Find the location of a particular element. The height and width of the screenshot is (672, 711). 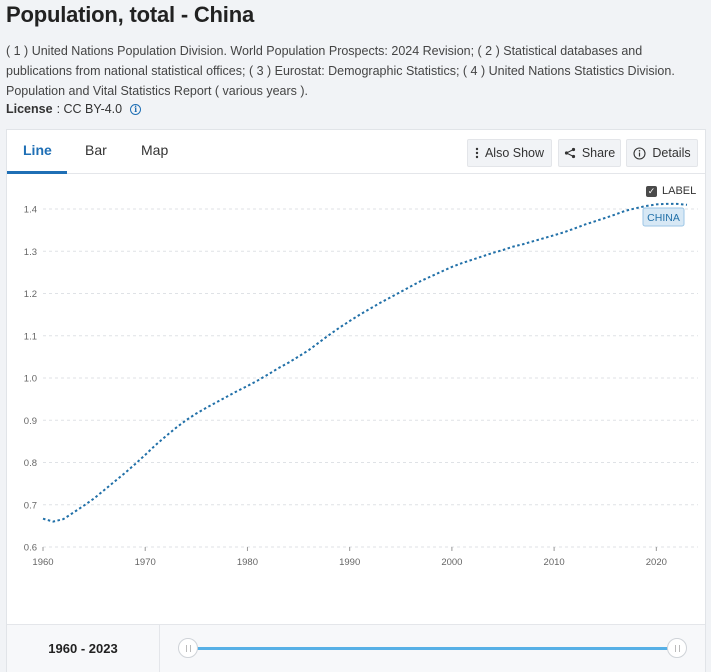

tab-map: Map is located at coordinates (155, 150).